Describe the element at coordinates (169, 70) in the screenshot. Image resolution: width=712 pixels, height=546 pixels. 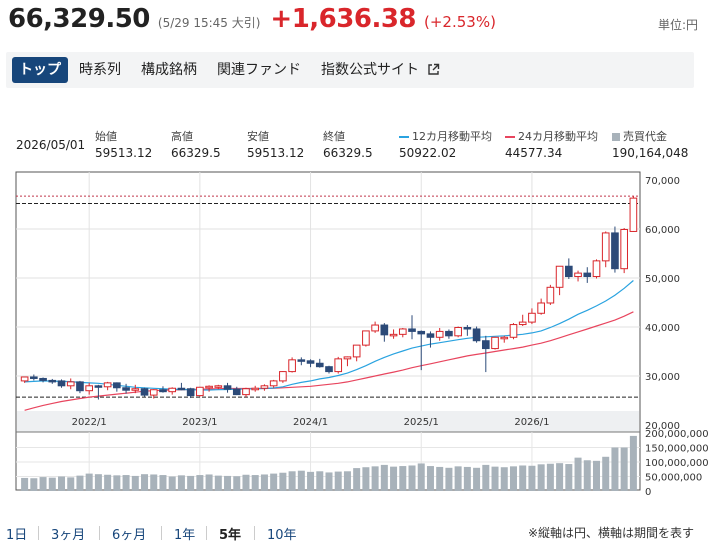
I see `tab-constituents: 構成銘柄` at that location.